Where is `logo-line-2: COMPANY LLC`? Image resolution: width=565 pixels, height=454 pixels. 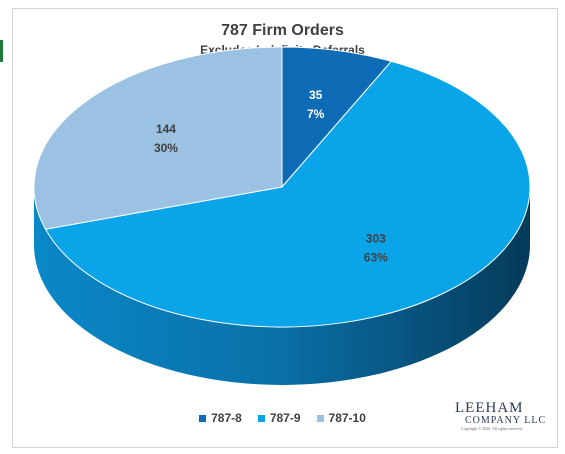
logo-line-2: COMPANY LLC is located at coordinates (506, 420).